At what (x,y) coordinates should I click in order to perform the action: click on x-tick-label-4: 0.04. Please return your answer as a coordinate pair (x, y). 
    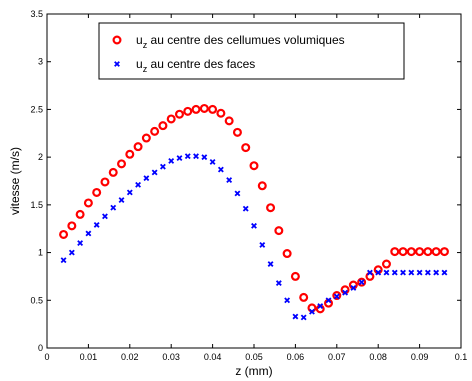
    Looking at the image, I should click on (213, 357).